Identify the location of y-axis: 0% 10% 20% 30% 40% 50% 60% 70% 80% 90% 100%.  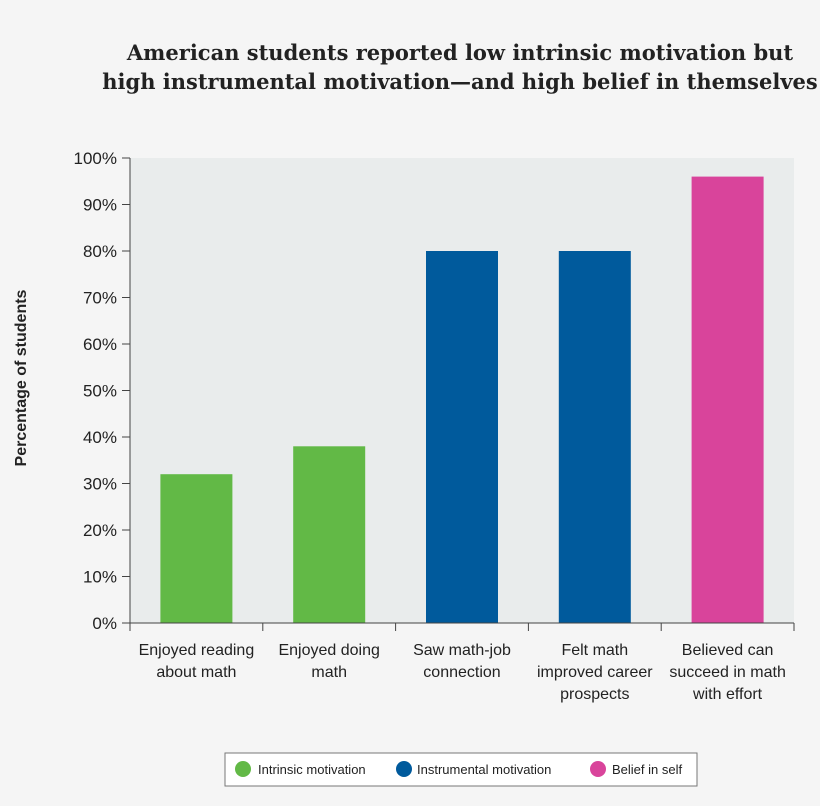
(102, 391).